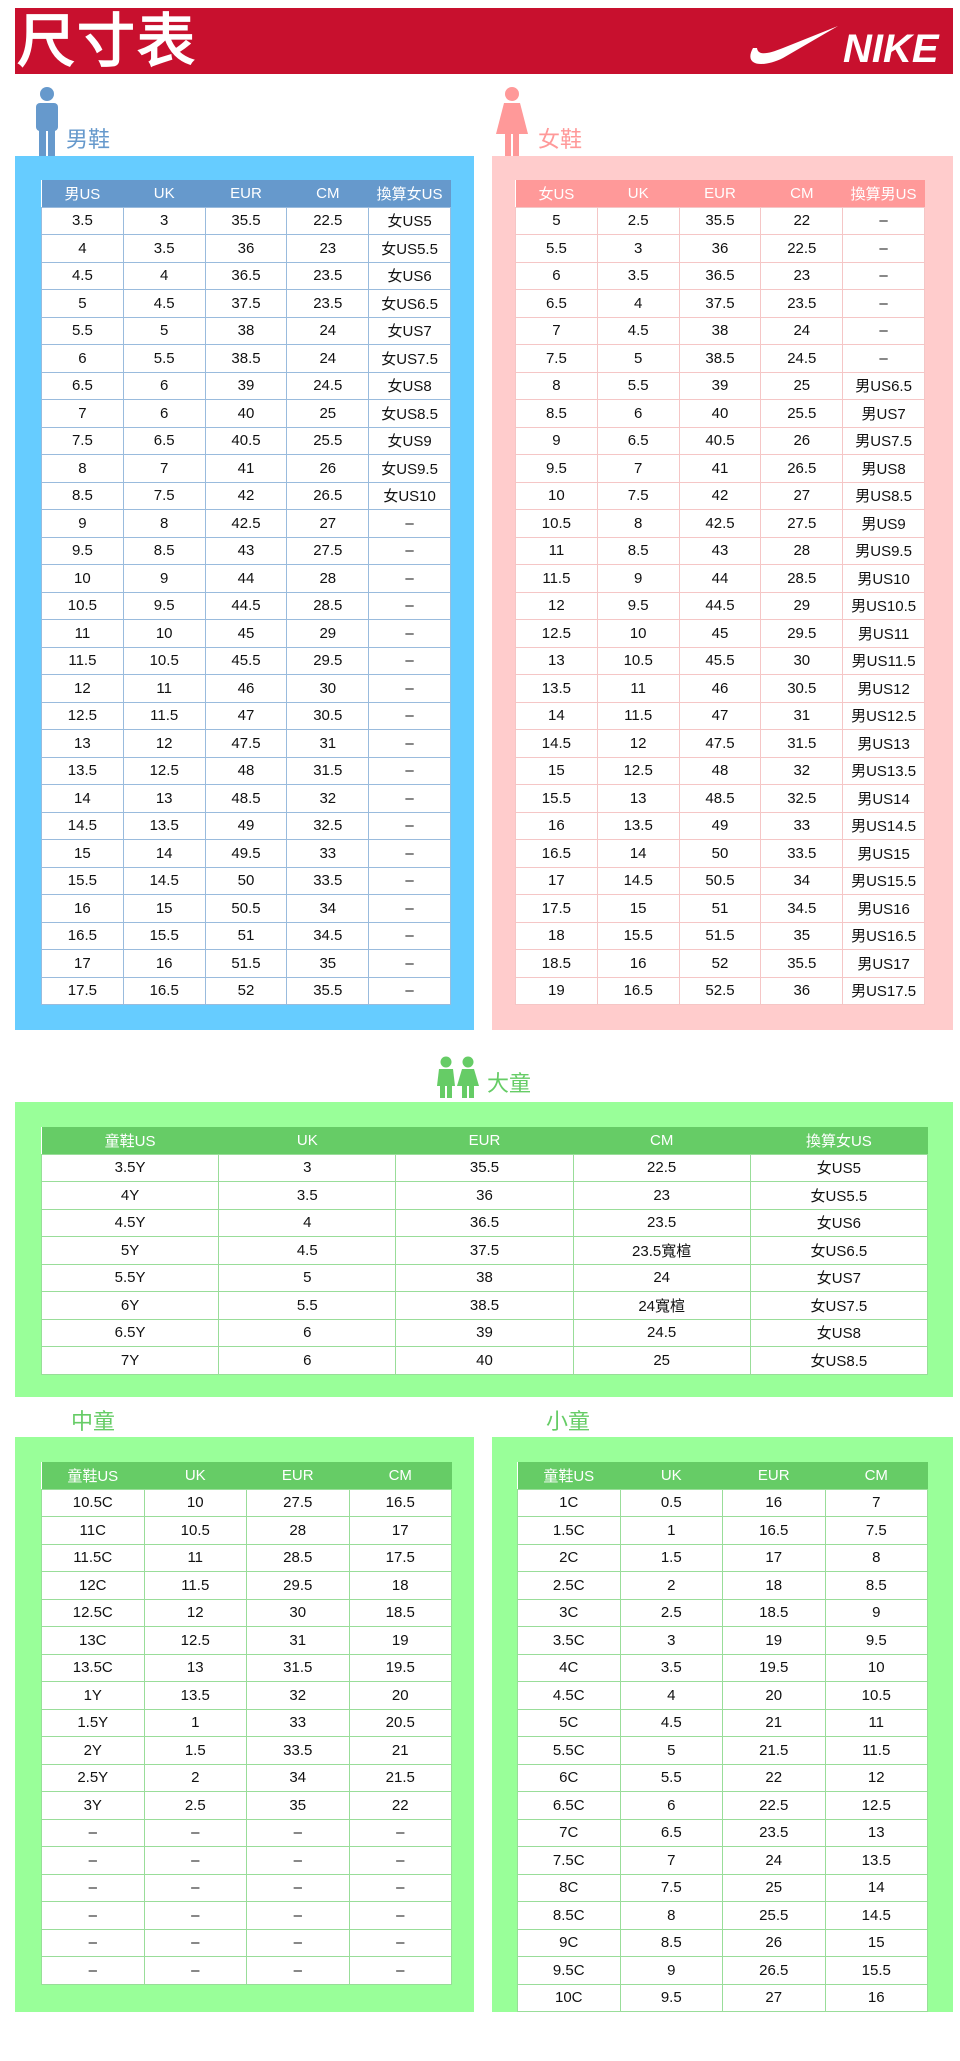 This screenshot has height=2061, width=960. I want to click on table-cell: 4, so click(82, 248).